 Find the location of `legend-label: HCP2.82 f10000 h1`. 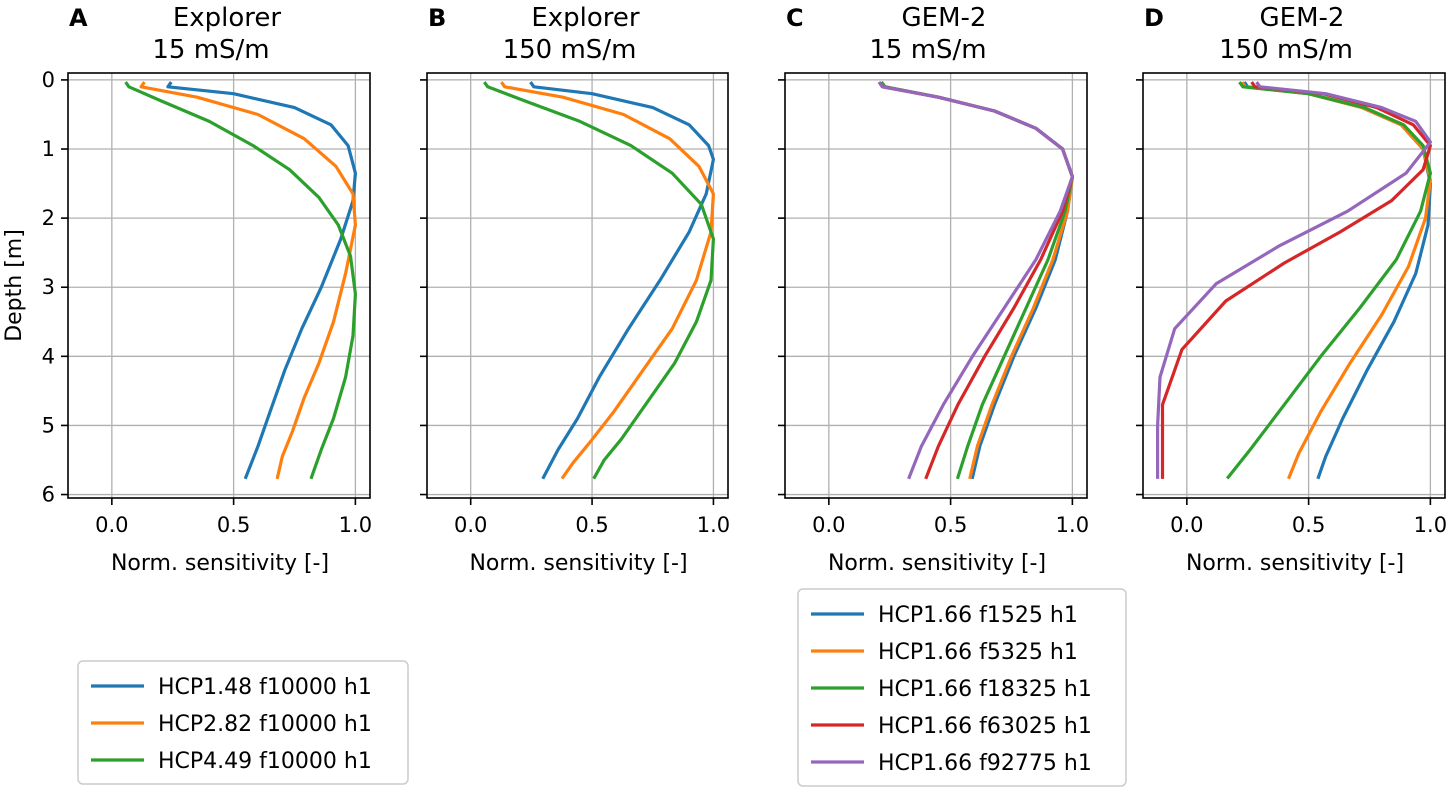

legend-label: HCP2.82 f10000 h1 is located at coordinates (265, 724).